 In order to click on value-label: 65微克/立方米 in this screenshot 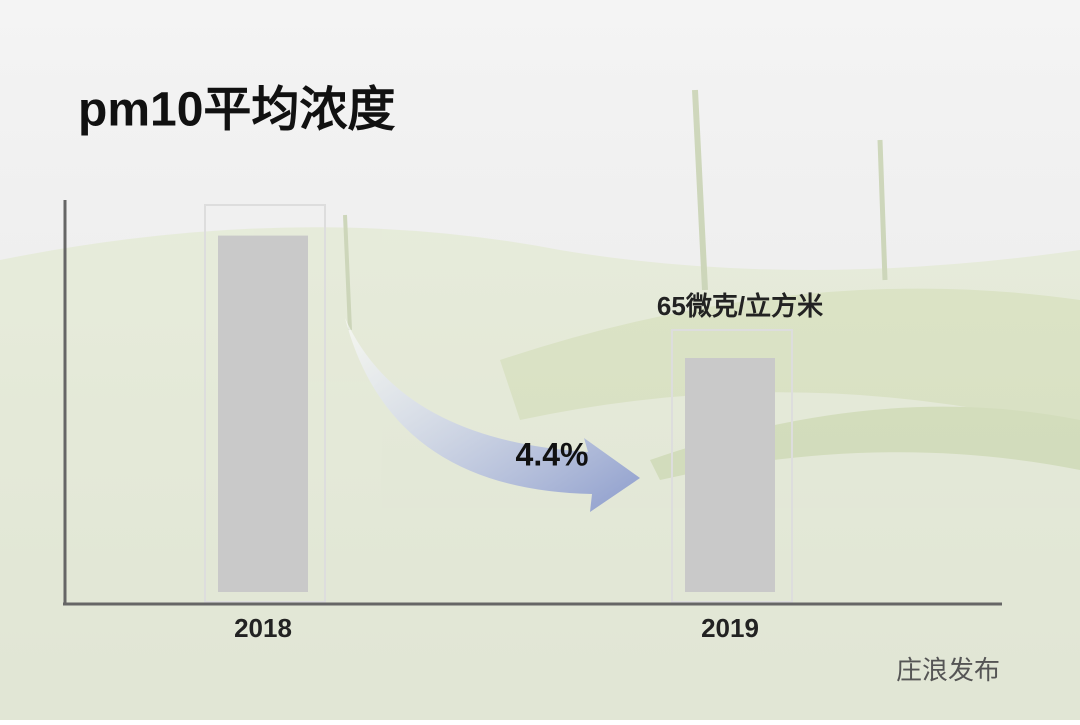, I will do `click(740, 306)`.